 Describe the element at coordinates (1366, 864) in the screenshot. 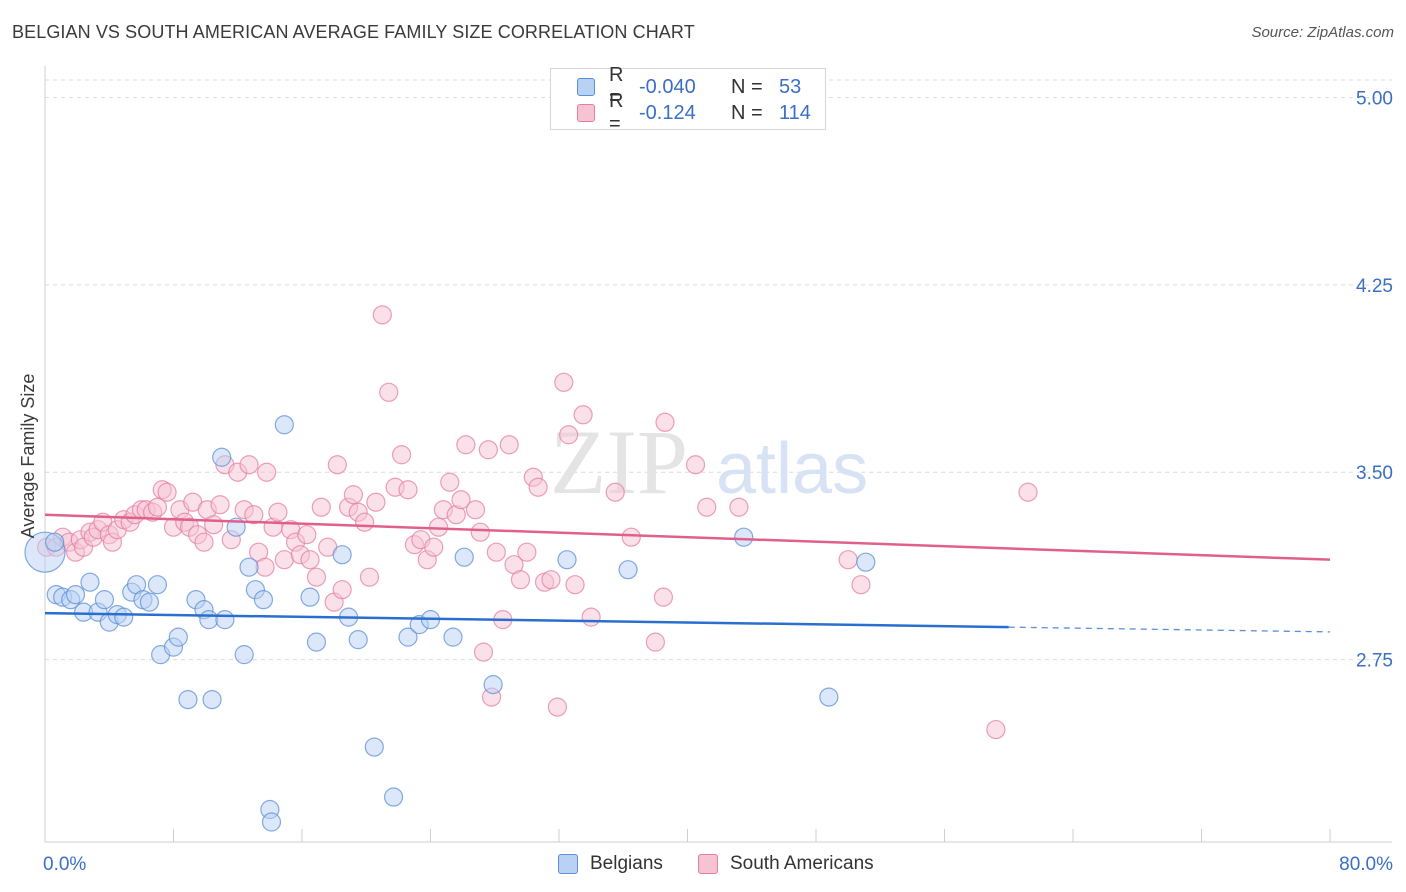

I see `x-tick-label-max: 80.0%` at that location.